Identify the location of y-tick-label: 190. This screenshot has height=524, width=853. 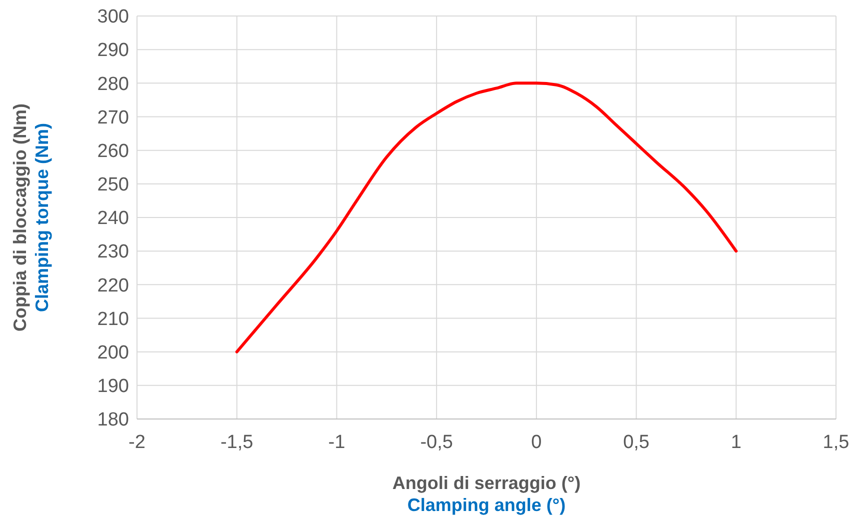
(113, 387).